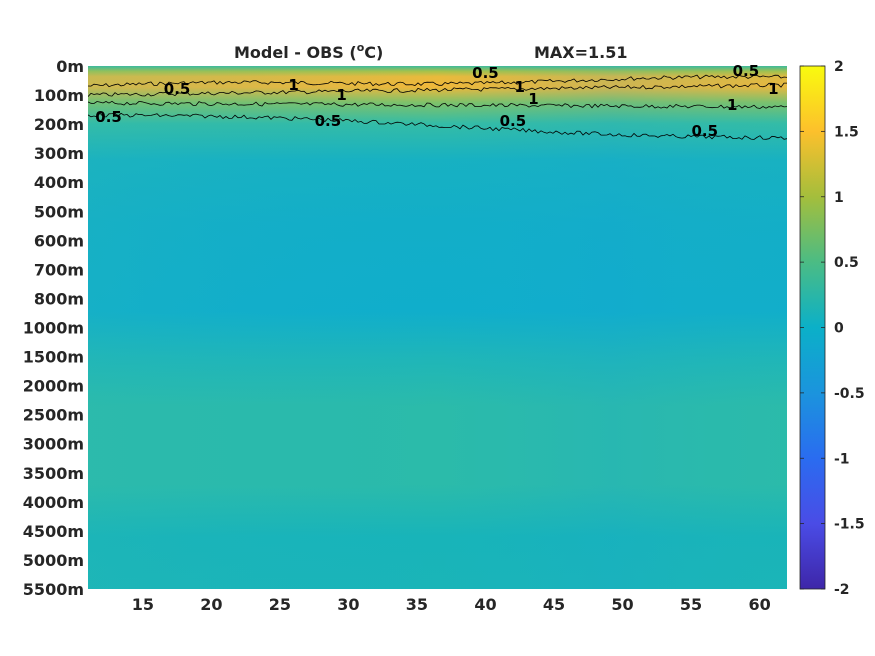 The width and height of the screenshot is (875, 656). What do you see at coordinates (53, 357) in the screenshot?
I see `y-tick-label: 1500m` at bounding box center [53, 357].